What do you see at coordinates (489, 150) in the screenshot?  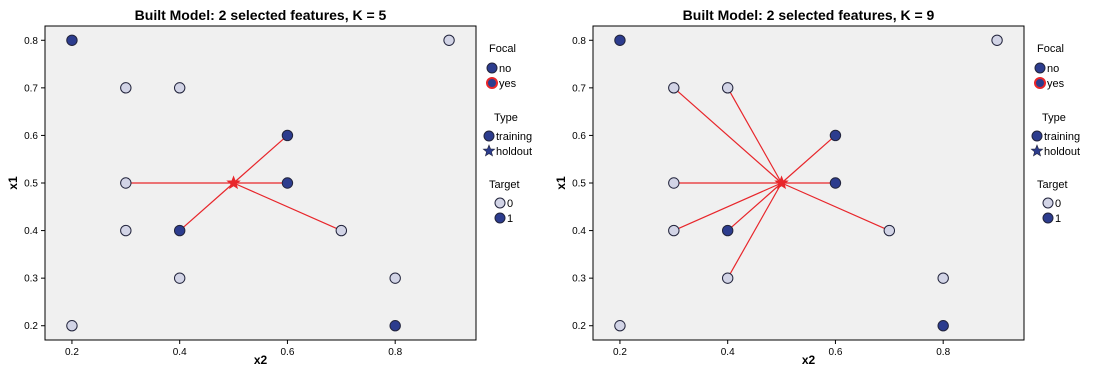 I see `legend-type-holdout-marker` at bounding box center [489, 150].